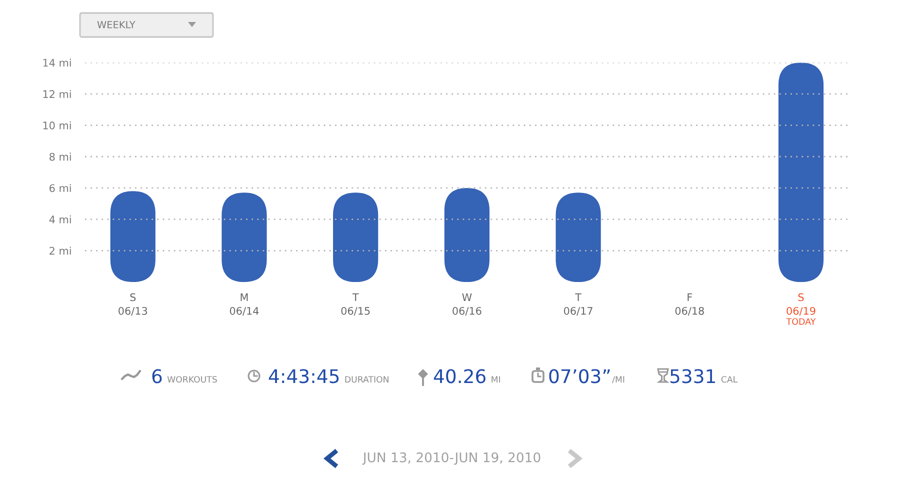 The image size is (902, 485). I want to click on text: WORKOUTS, so click(192, 379).